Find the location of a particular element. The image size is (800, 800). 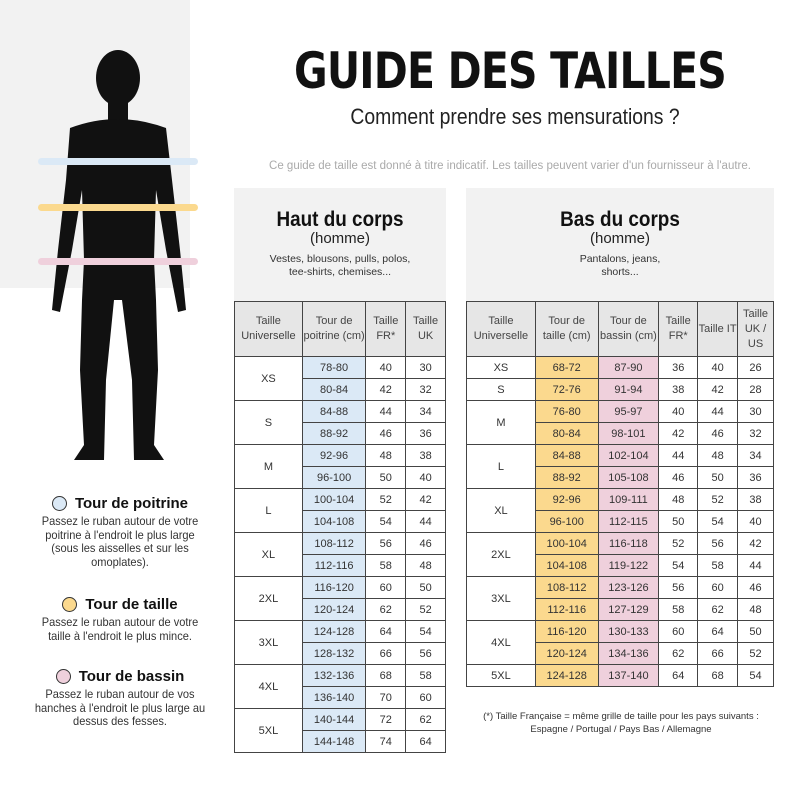

legend-title: Tour de bassin is located at coordinates (131, 676).